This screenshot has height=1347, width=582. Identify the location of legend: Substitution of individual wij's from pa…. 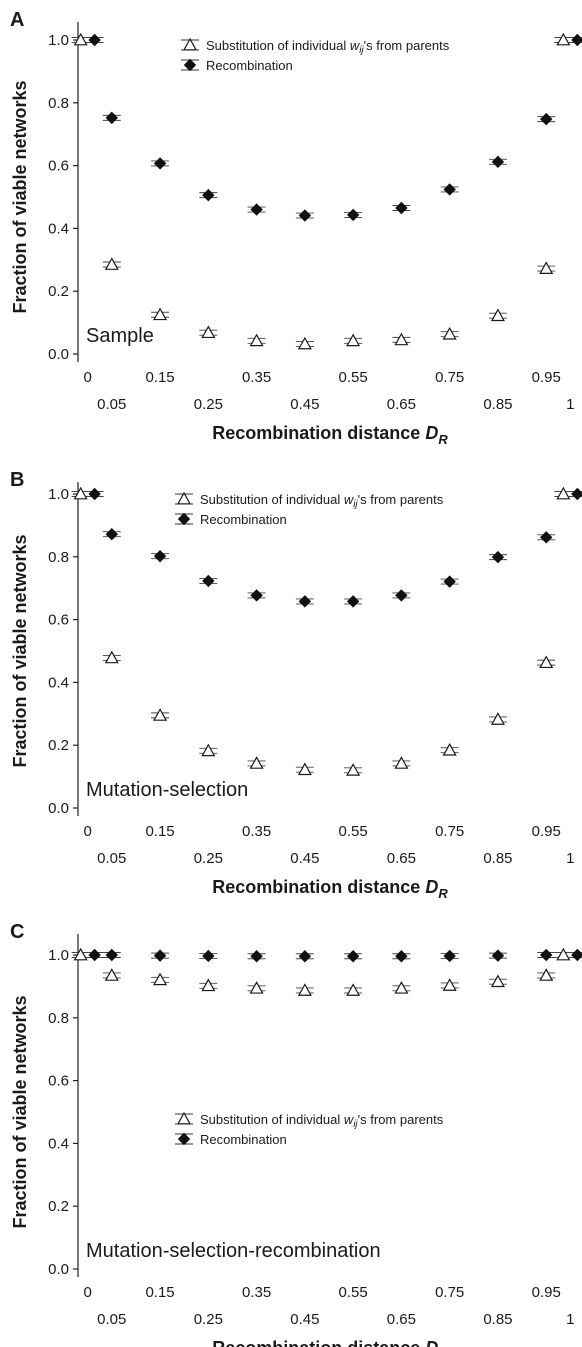
(315, 55).